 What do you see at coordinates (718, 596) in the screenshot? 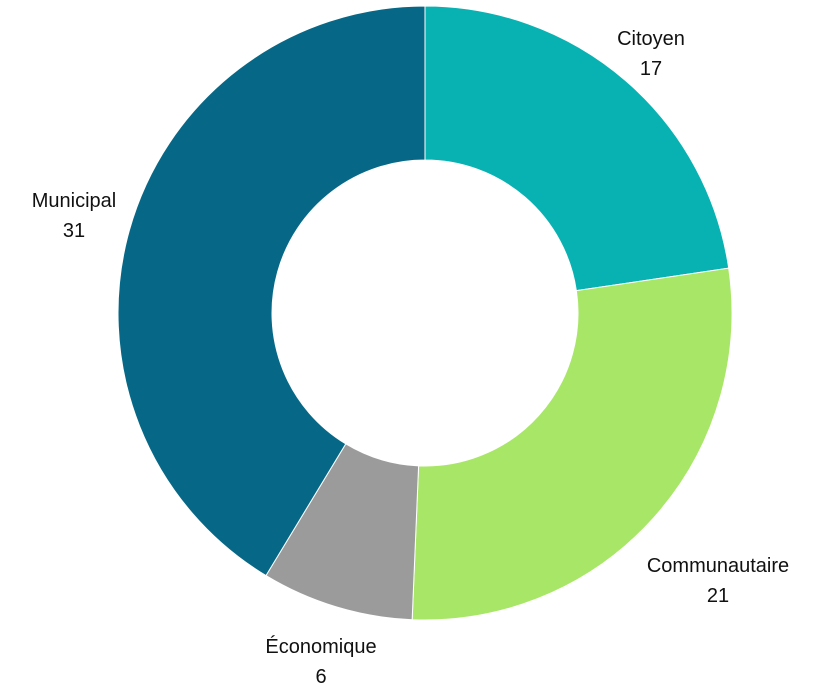
I see `slice-value-communautaire: 21` at bounding box center [718, 596].